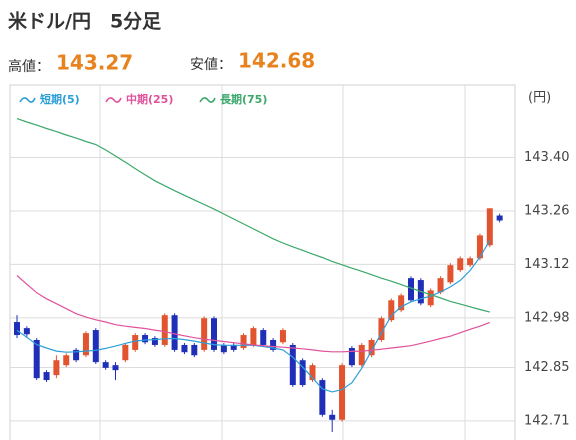  Describe the element at coordinates (94, 63) in the screenshot. I see `high-value: 143.27` at that location.